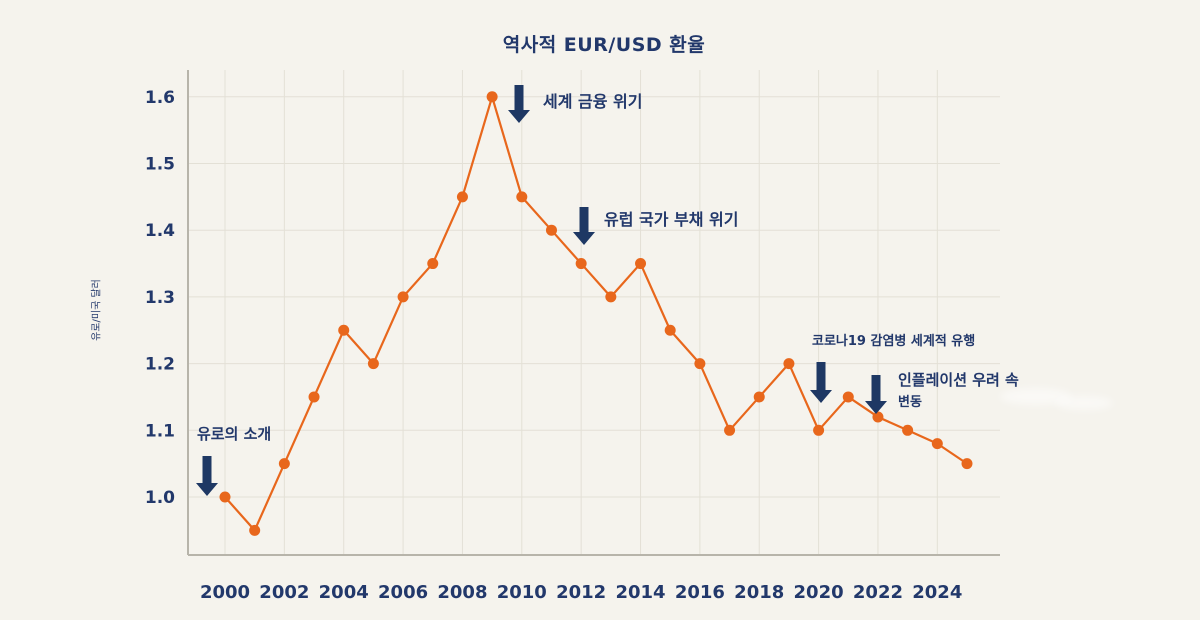 This screenshot has width=1200, height=620. What do you see at coordinates (234, 434) in the screenshot?
I see `annotation-label: 유로의 소개` at bounding box center [234, 434].